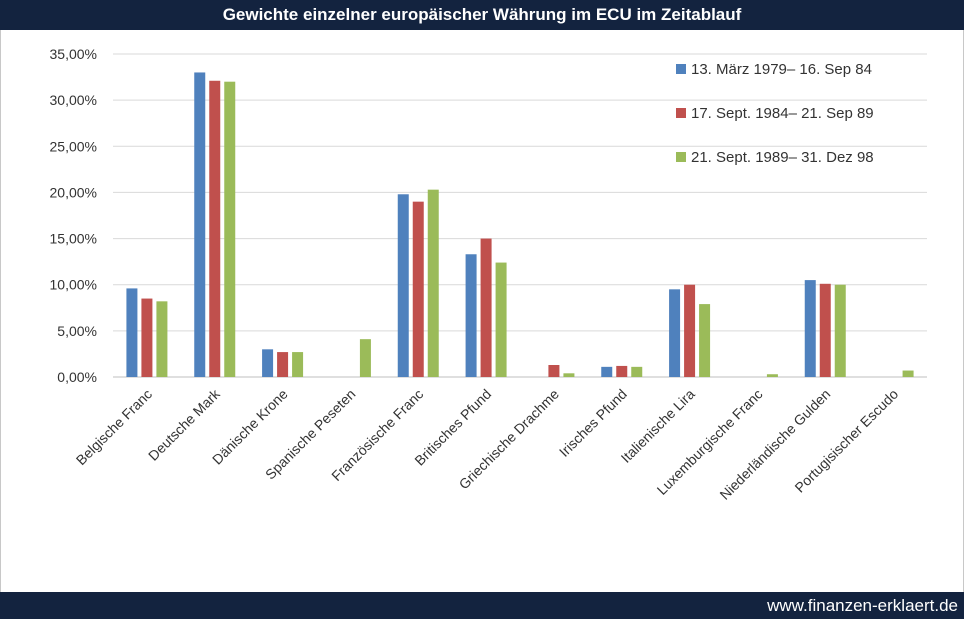 The height and width of the screenshot is (619, 964). What do you see at coordinates (184, 424) in the screenshot?
I see `x-category-label: Deutsche Mark` at bounding box center [184, 424].